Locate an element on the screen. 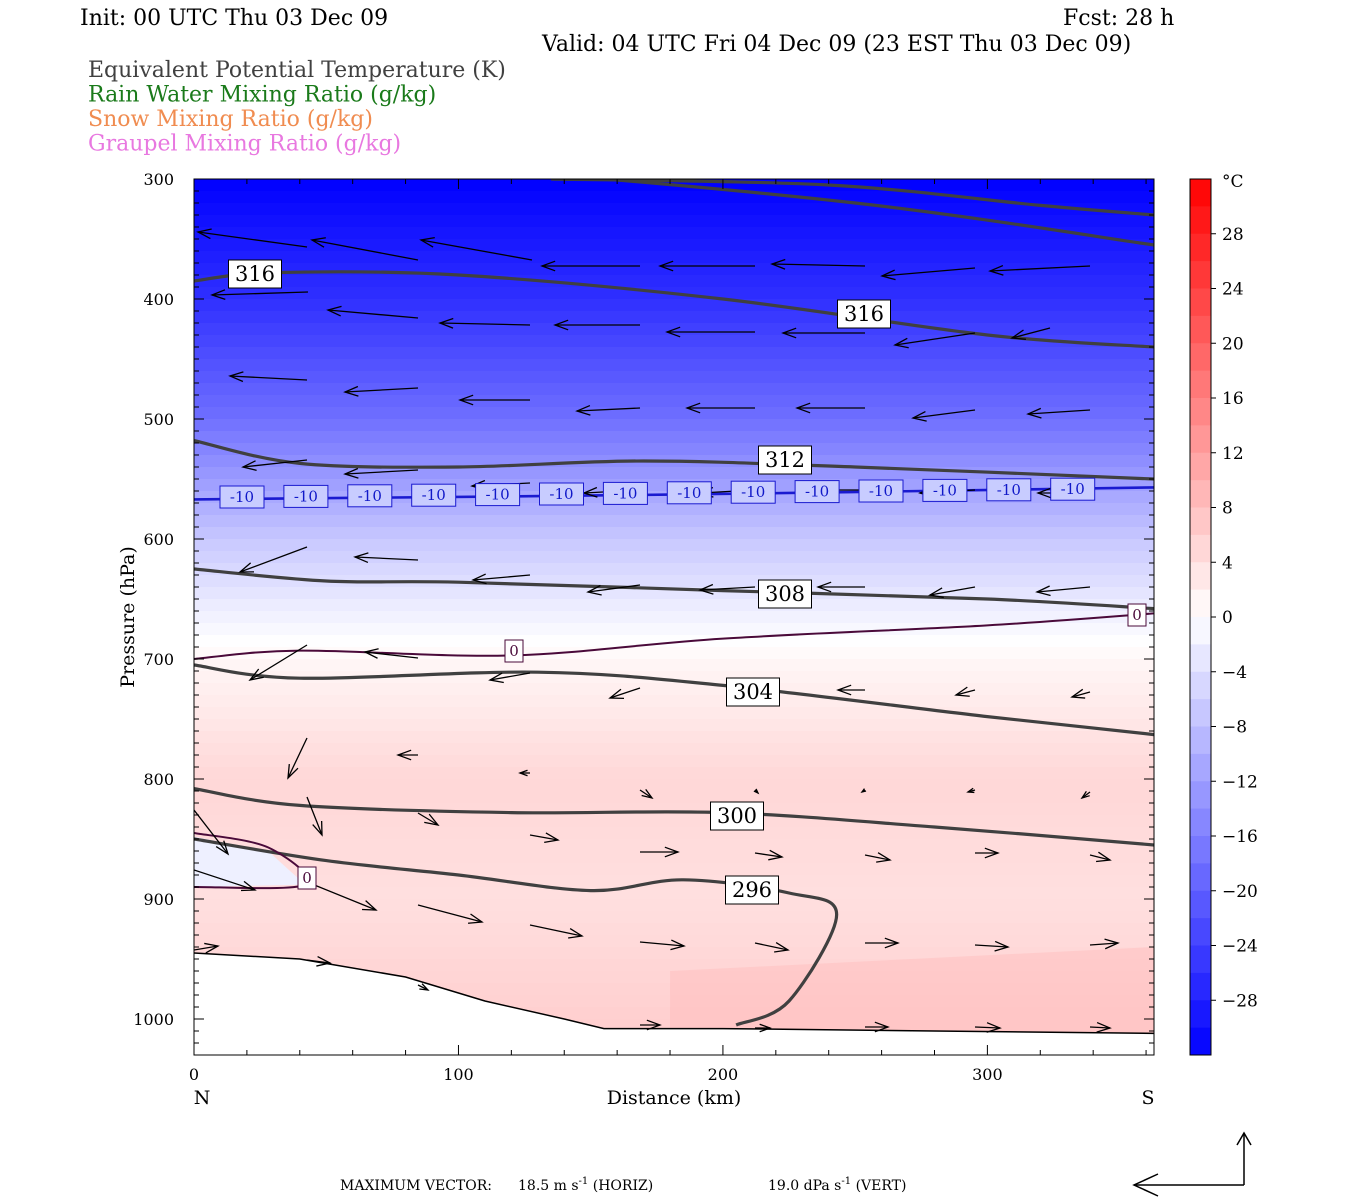 The height and width of the screenshot is (1200, 1350). terrain-line is located at coordinates (674, 993).